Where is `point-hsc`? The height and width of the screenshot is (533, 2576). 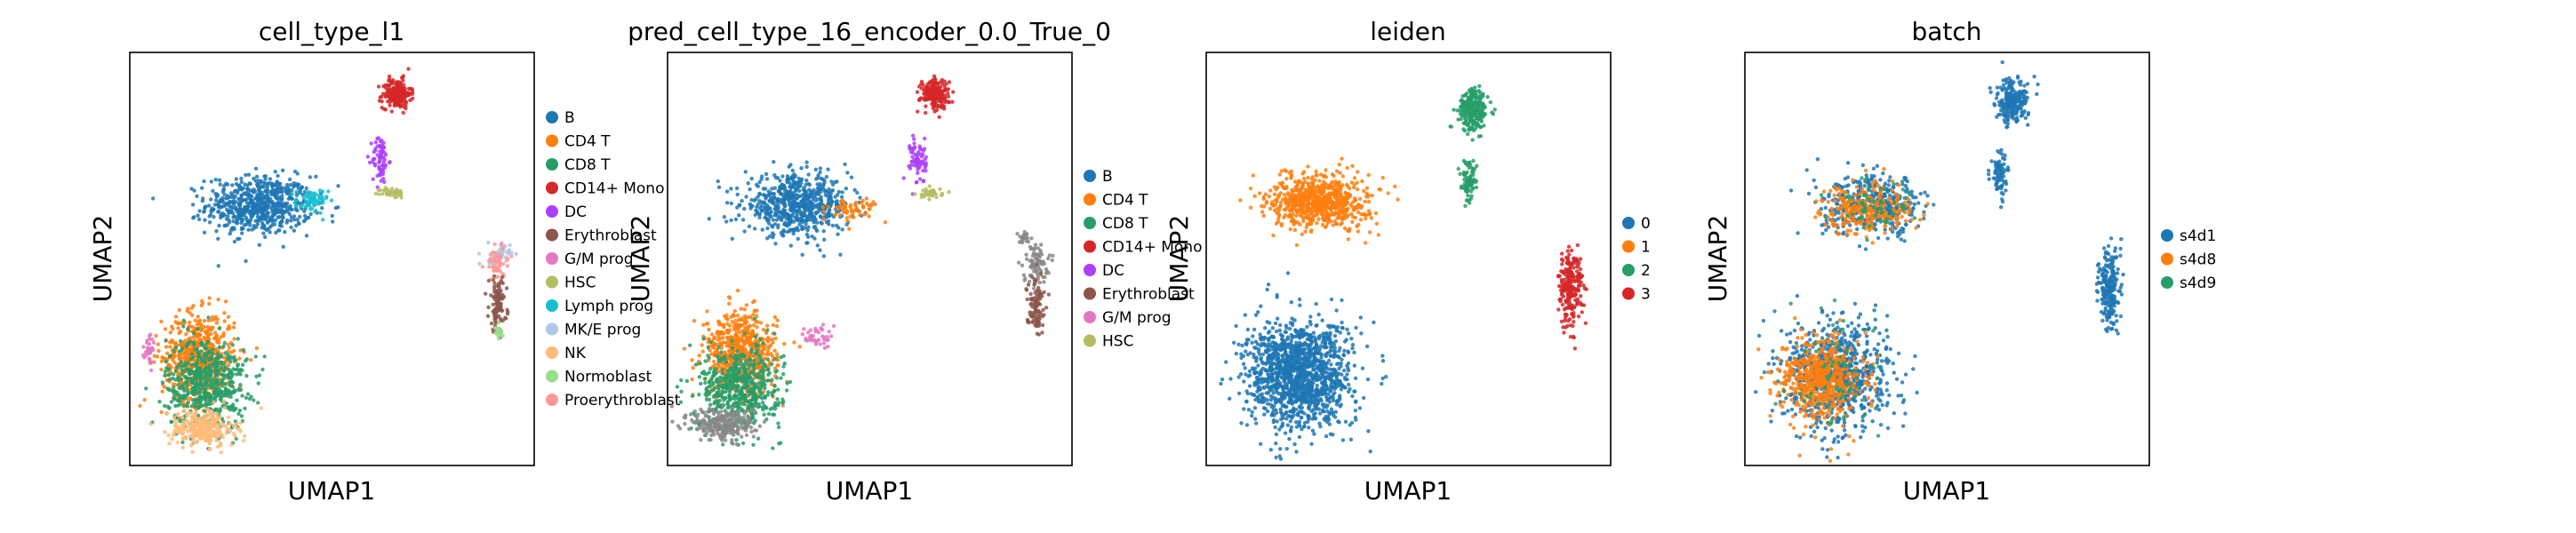 point-hsc is located at coordinates (382, 194).